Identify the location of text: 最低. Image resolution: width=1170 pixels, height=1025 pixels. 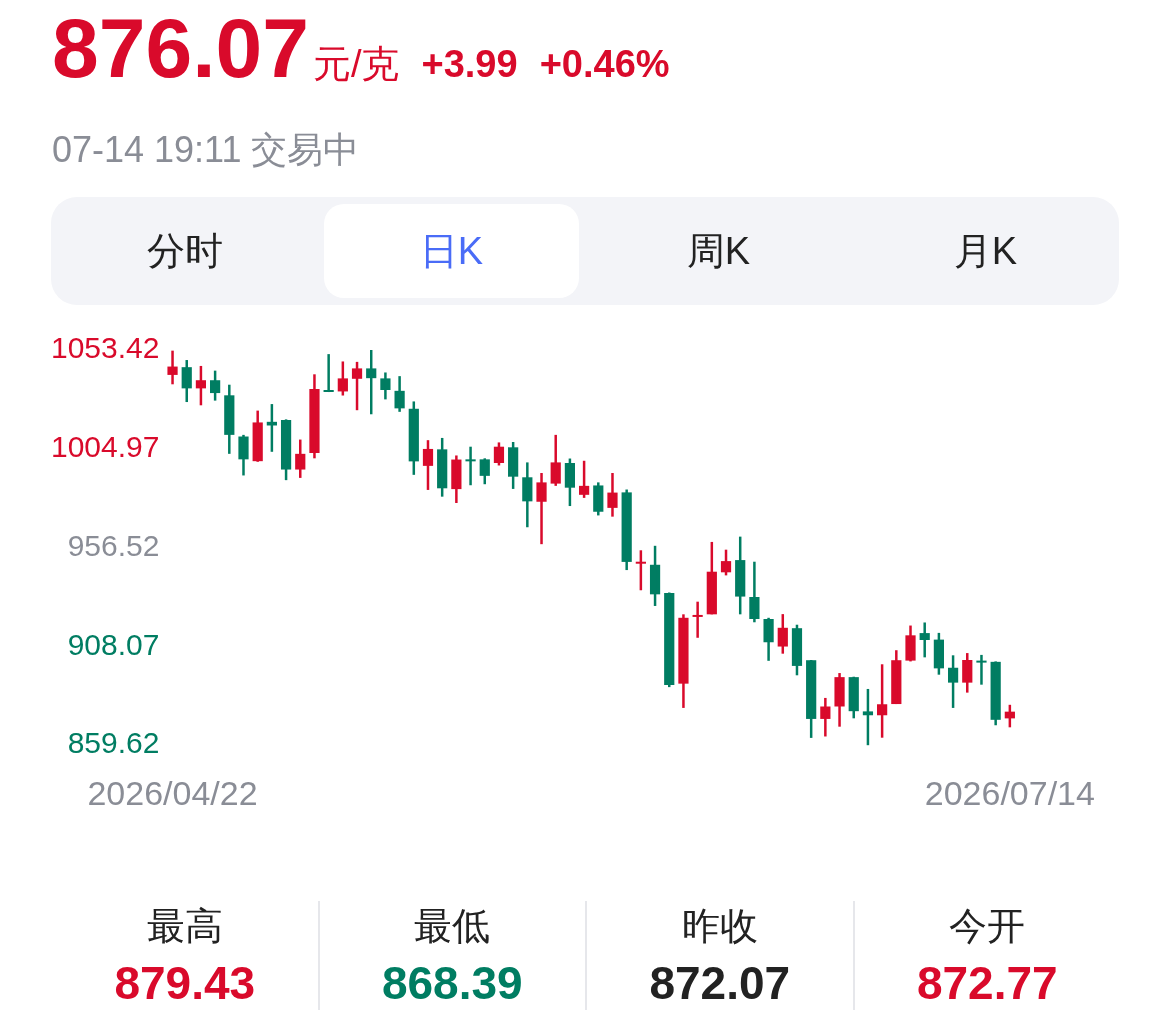
(452, 926).